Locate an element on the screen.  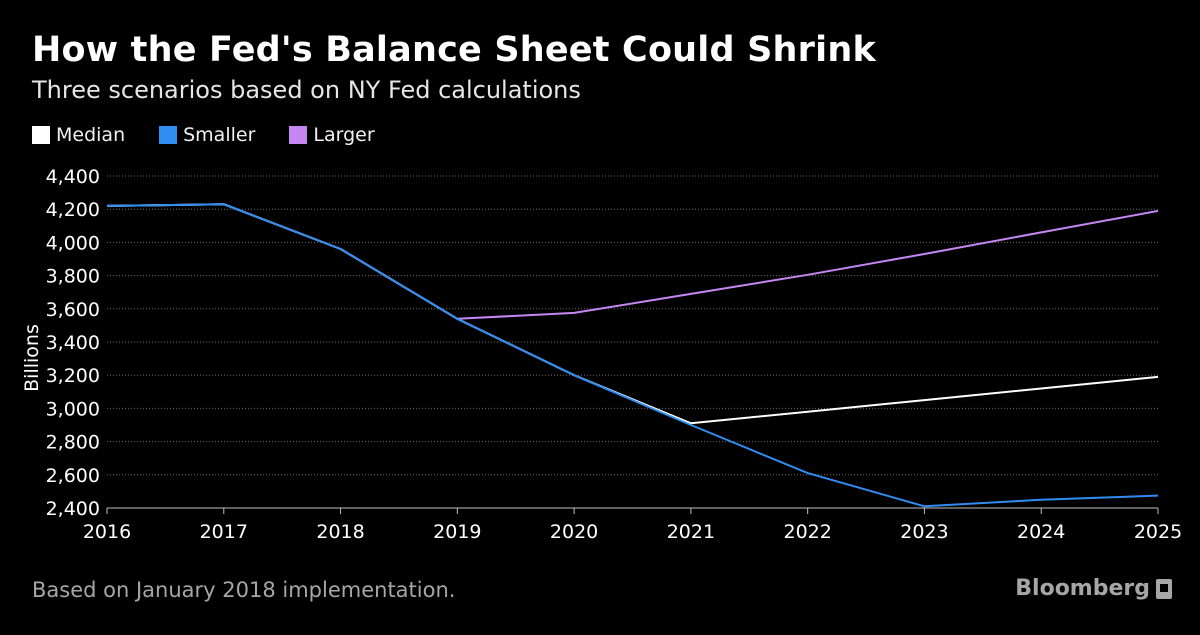
x-tick-label: 2016 is located at coordinates (107, 532).